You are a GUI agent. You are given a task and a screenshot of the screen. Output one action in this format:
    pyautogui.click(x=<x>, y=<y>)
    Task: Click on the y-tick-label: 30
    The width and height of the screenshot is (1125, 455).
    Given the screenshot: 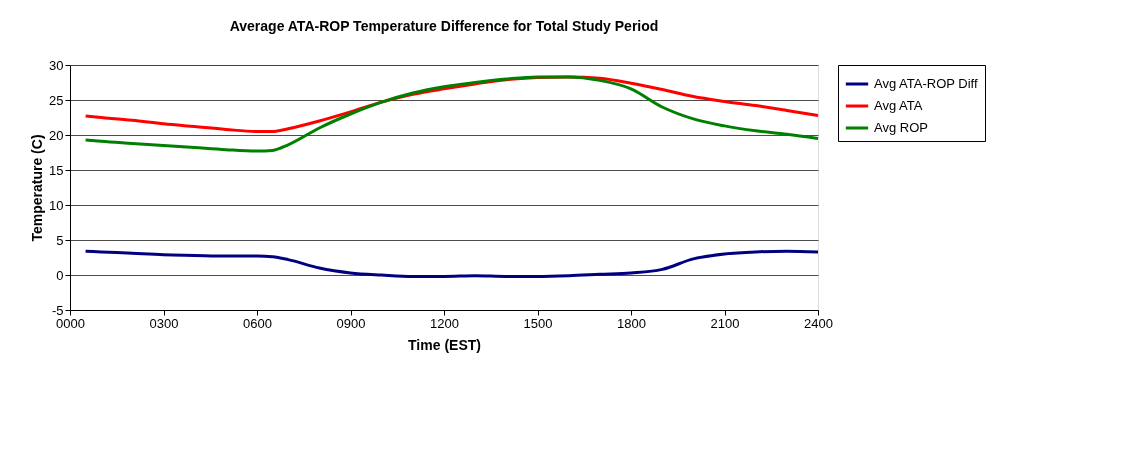 What is the action you would take?
    pyautogui.click(x=56, y=65)
    